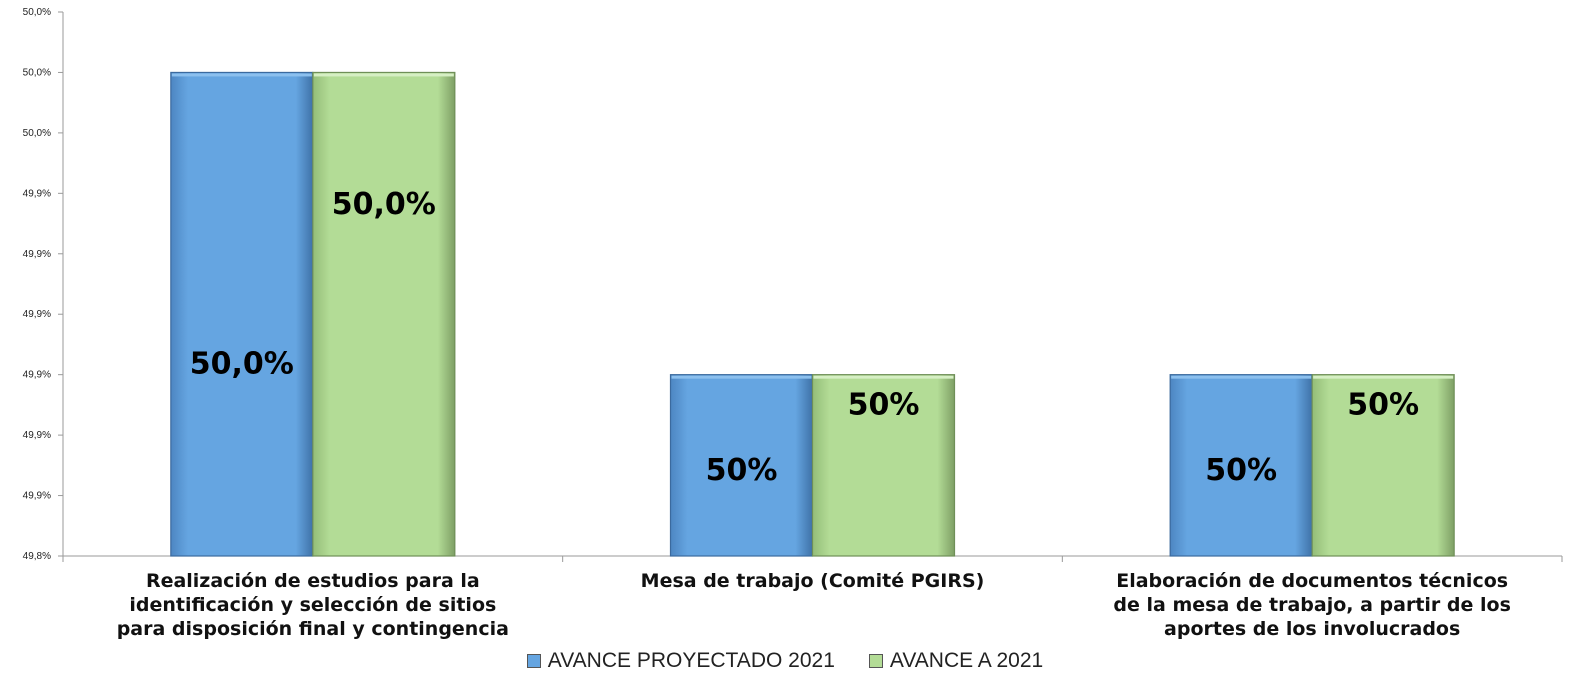 The height and width of the screenshot is (674, 1570). I want to click on x-axis, so click(812, 558).